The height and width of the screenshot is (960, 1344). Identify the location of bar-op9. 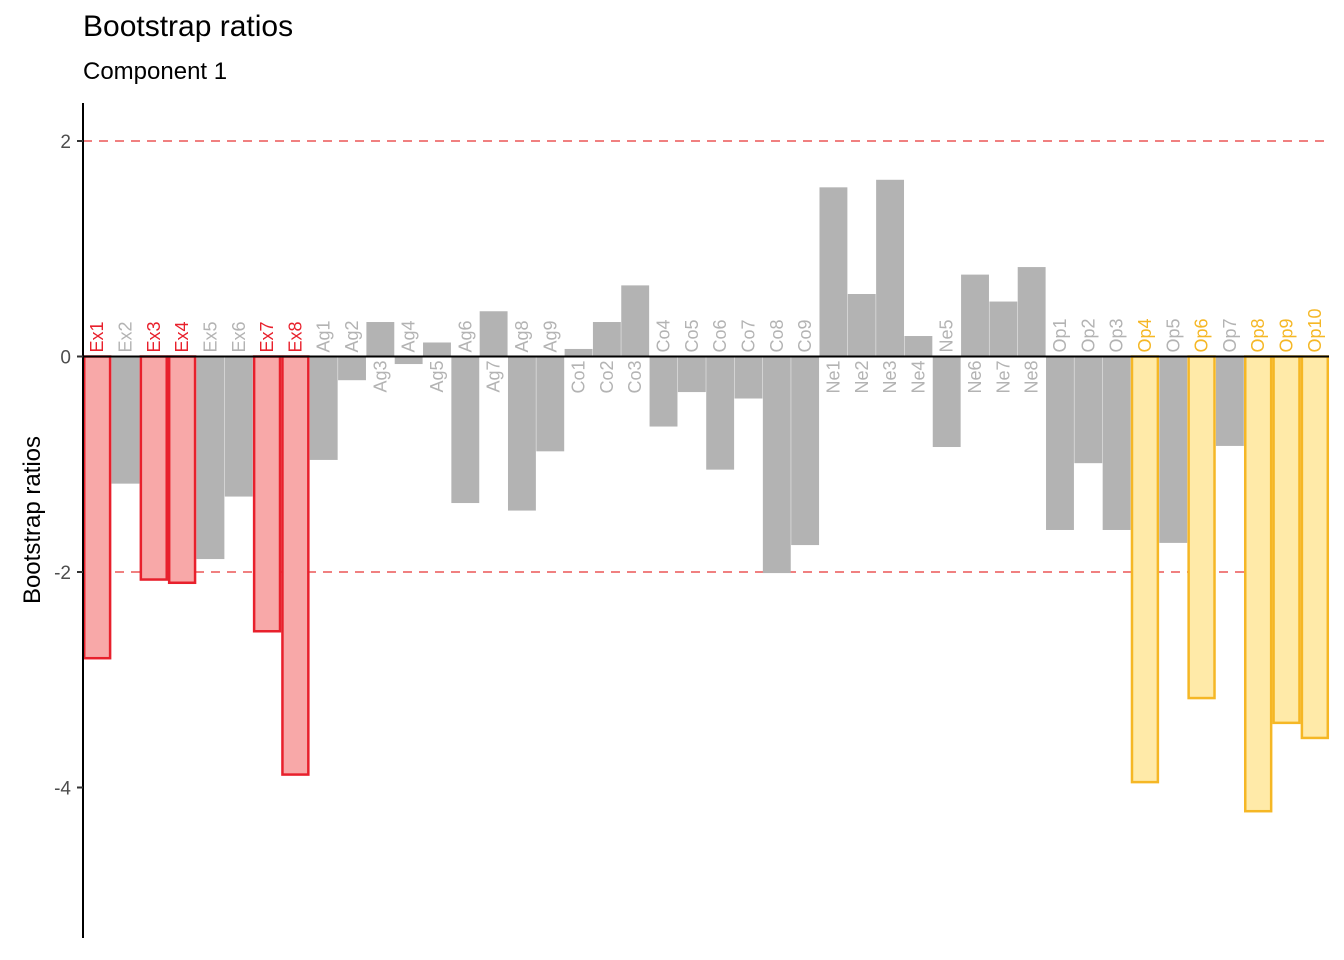
(1286, 540).